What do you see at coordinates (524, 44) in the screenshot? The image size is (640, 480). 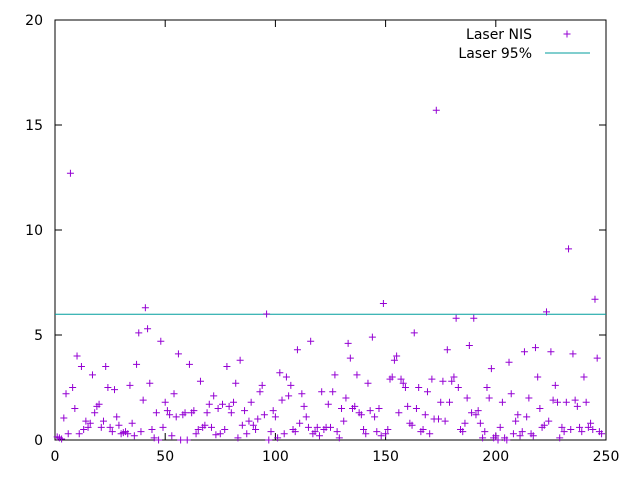 I see `legend: Laser NIS Laser 95%` at bounding box center [524, 44].